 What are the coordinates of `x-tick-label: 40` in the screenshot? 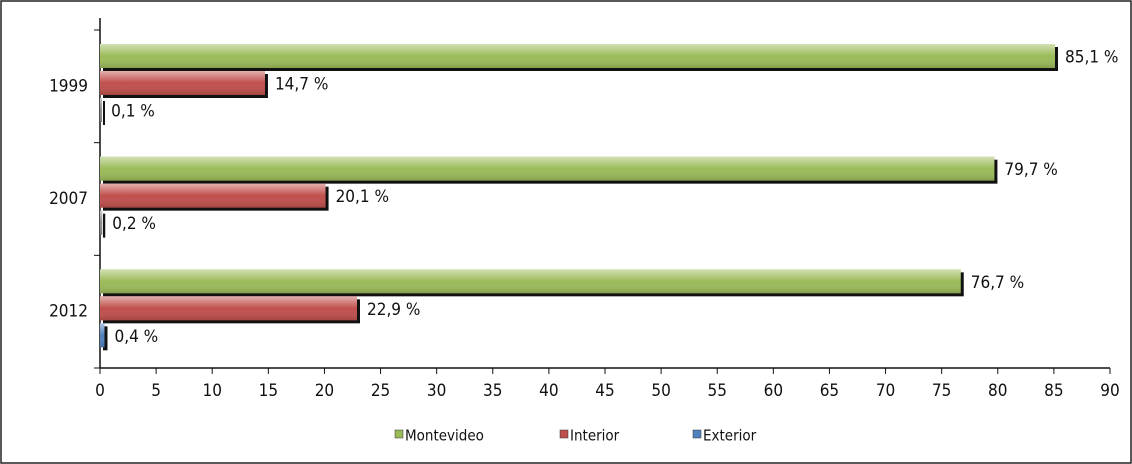 It's located at (548, 391).